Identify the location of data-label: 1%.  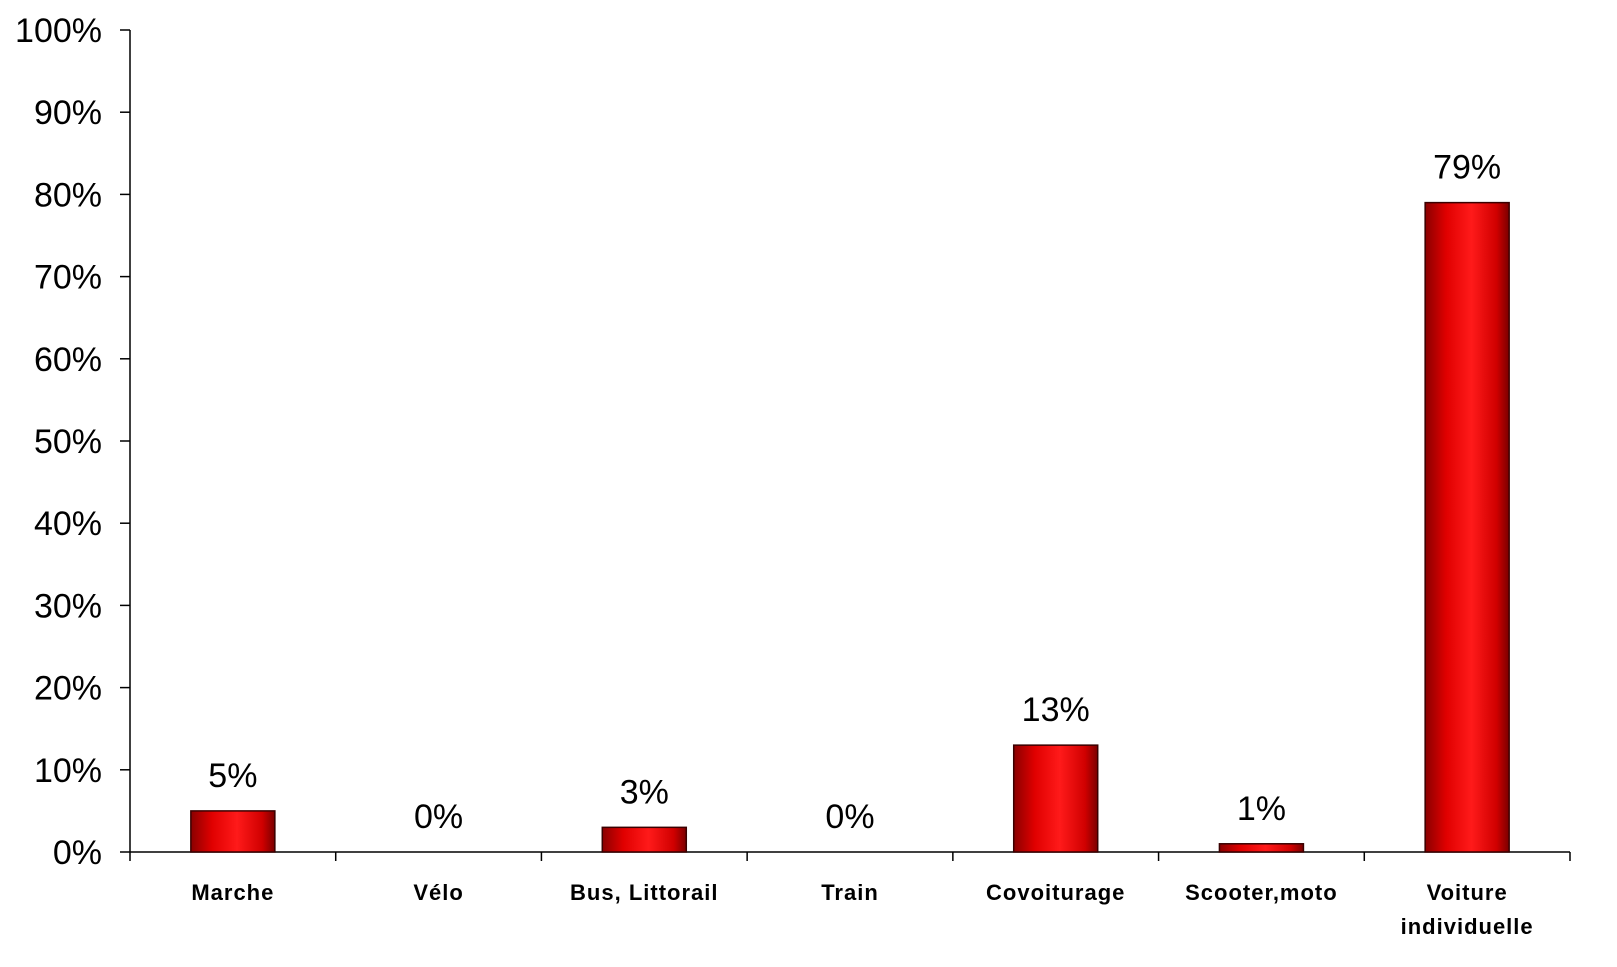
(1261, 809).